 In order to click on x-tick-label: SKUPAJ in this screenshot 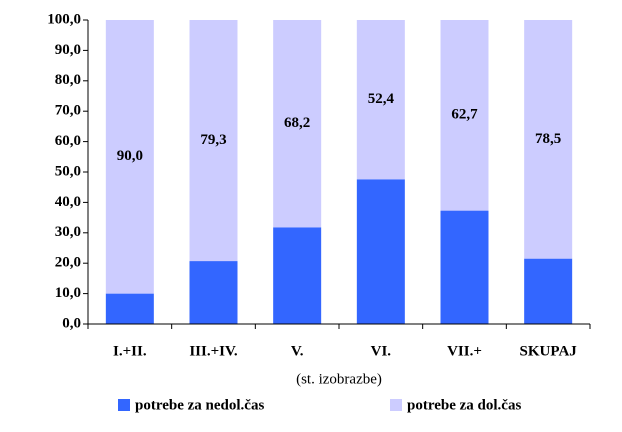, I will do `click(549, 351)`.